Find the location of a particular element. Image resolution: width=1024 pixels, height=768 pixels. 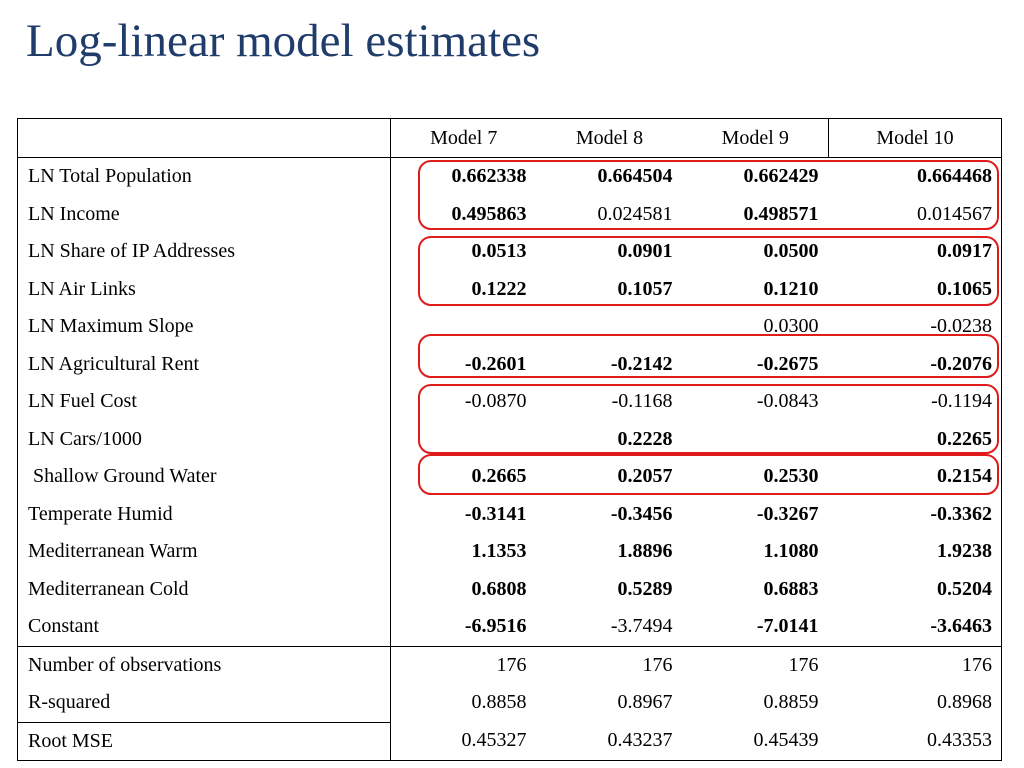

row-label: LN Share of IP Addresses is located at coordinates (204, 252).